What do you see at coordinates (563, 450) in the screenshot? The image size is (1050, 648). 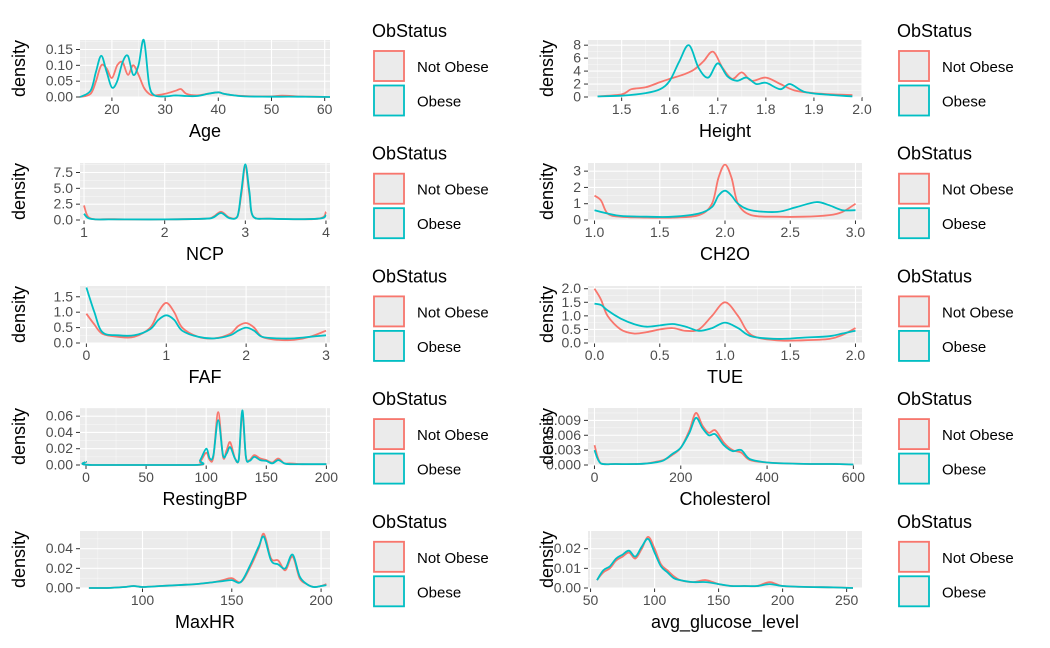 I see `y-tick-label: 0.003` at bounding box center [563, 450].